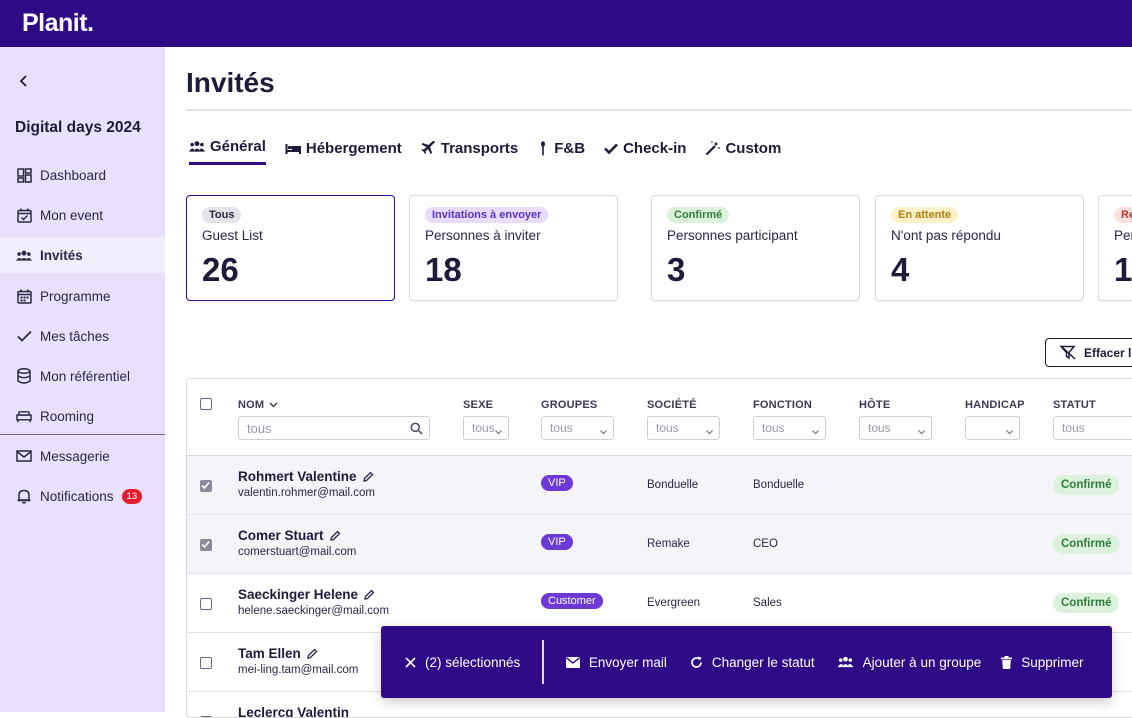 Image resolution: width=1132 pixels, height=718 pixels. What do you see at coordinates (696, 662) in the screenshot?
I see `refresh-icon` at bounding box center [696, 662].